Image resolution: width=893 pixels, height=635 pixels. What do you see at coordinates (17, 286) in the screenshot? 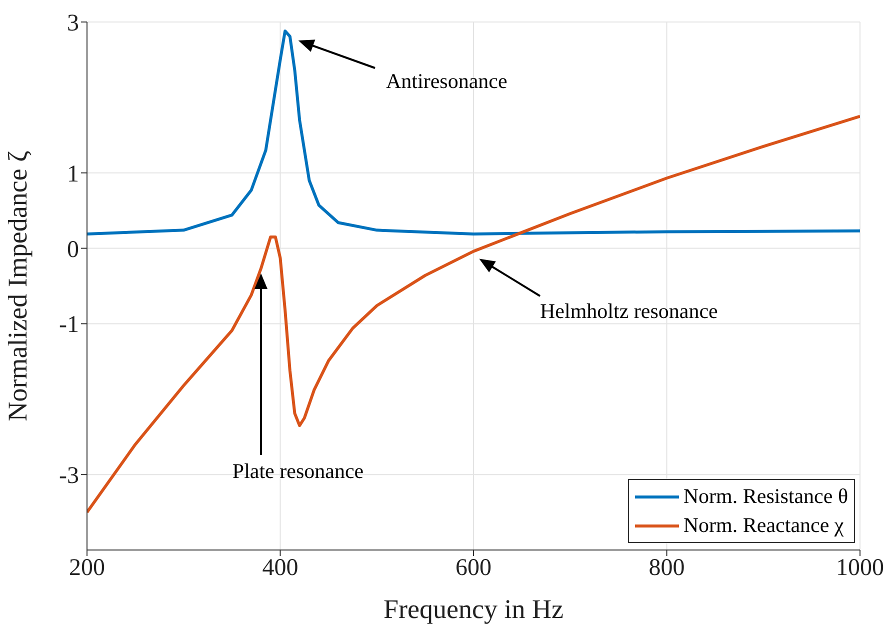
I see `y-axis-title: Normalized Impedance ζ` at bounding box center [17, 286].